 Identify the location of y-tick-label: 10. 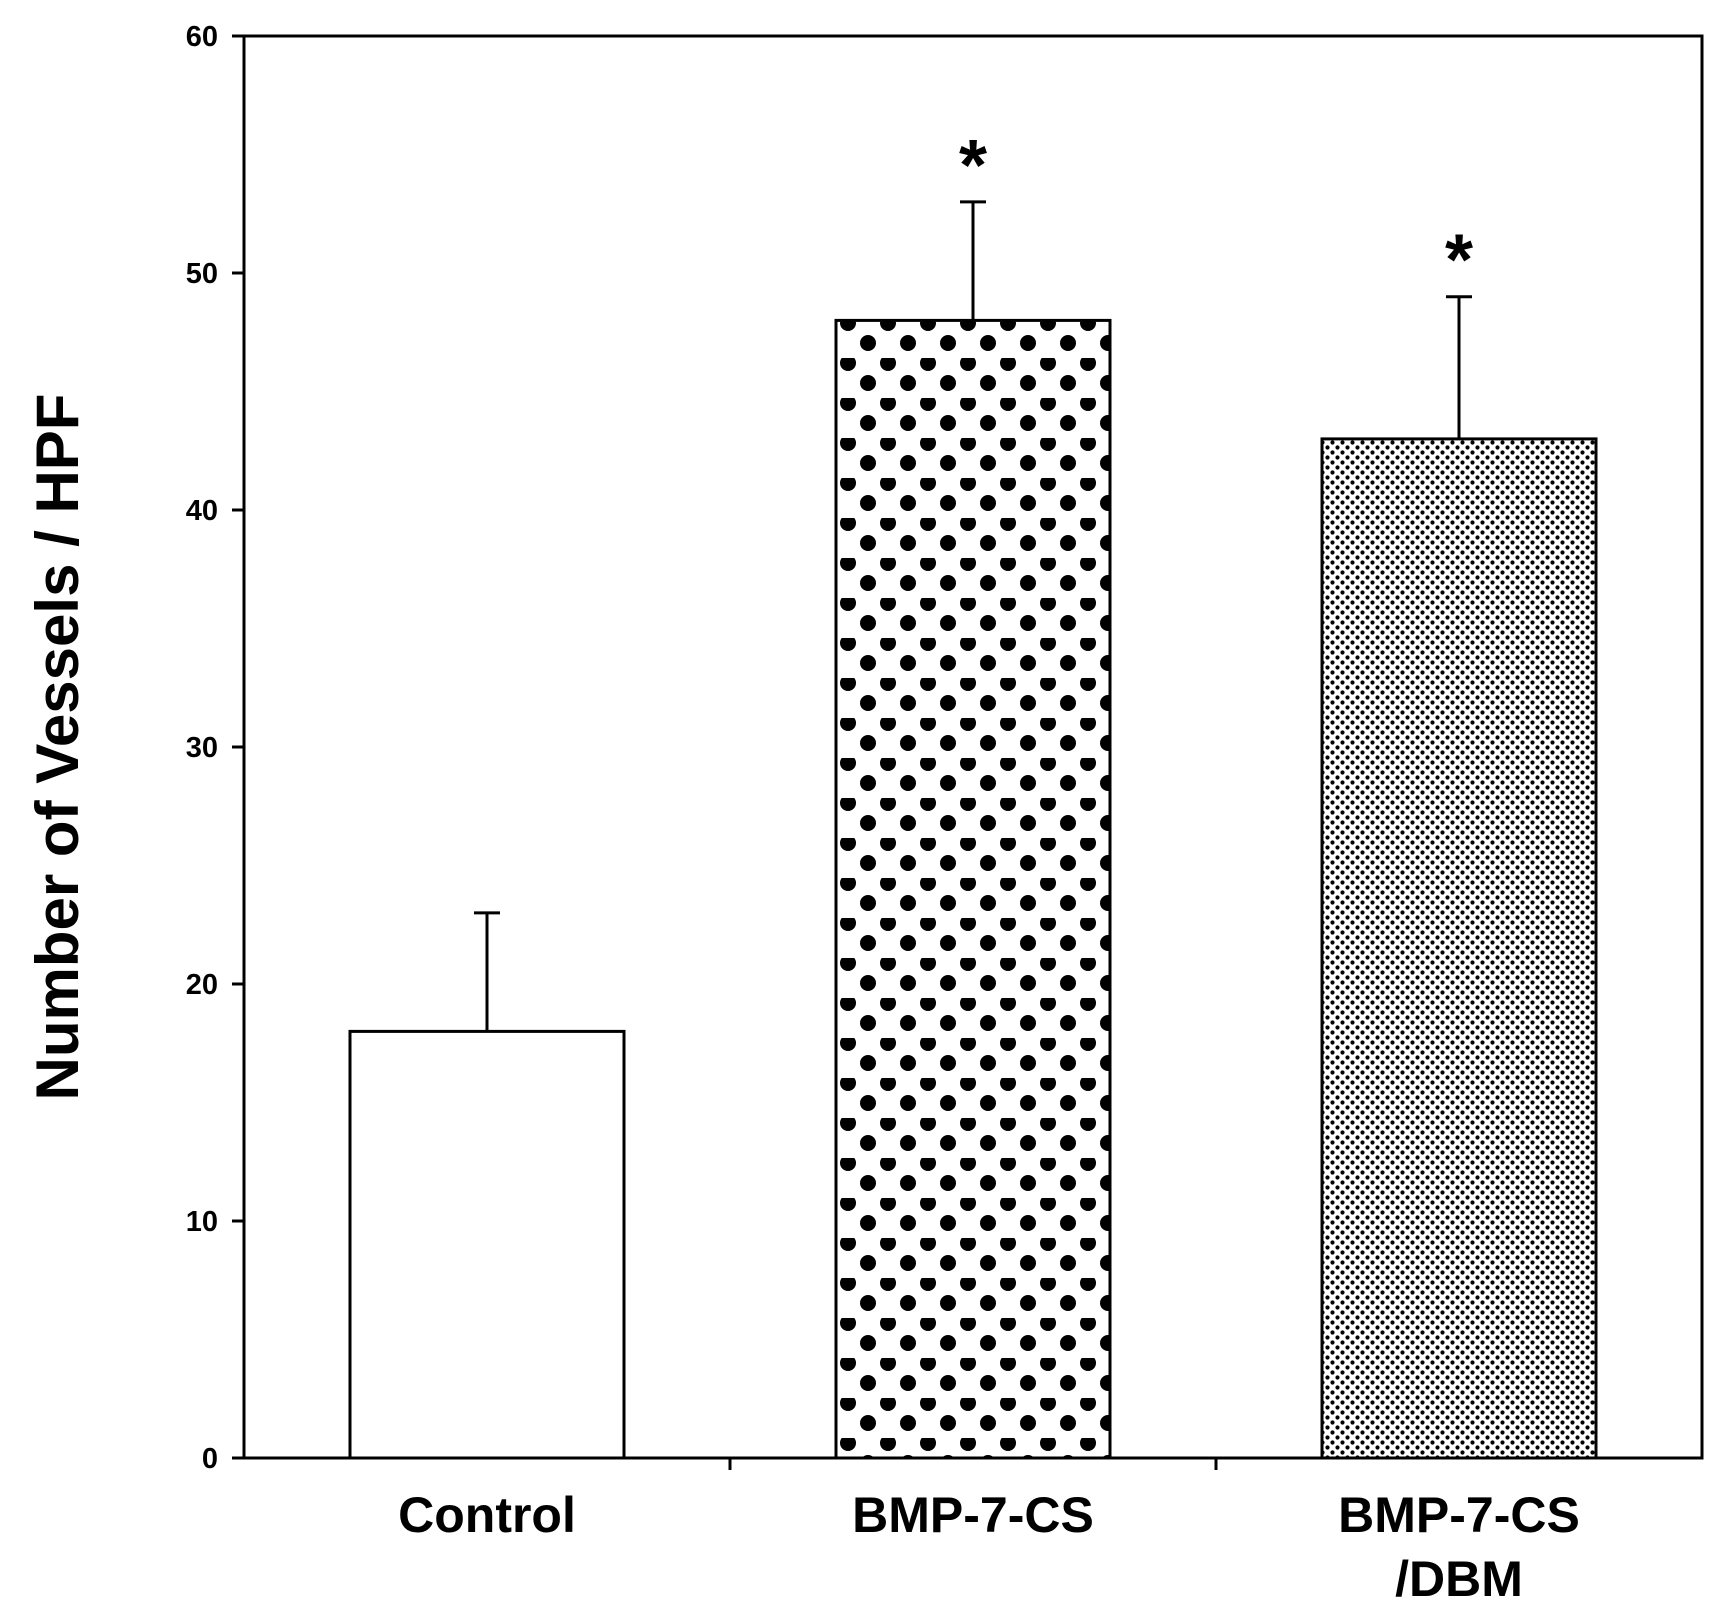
(202, 1222).